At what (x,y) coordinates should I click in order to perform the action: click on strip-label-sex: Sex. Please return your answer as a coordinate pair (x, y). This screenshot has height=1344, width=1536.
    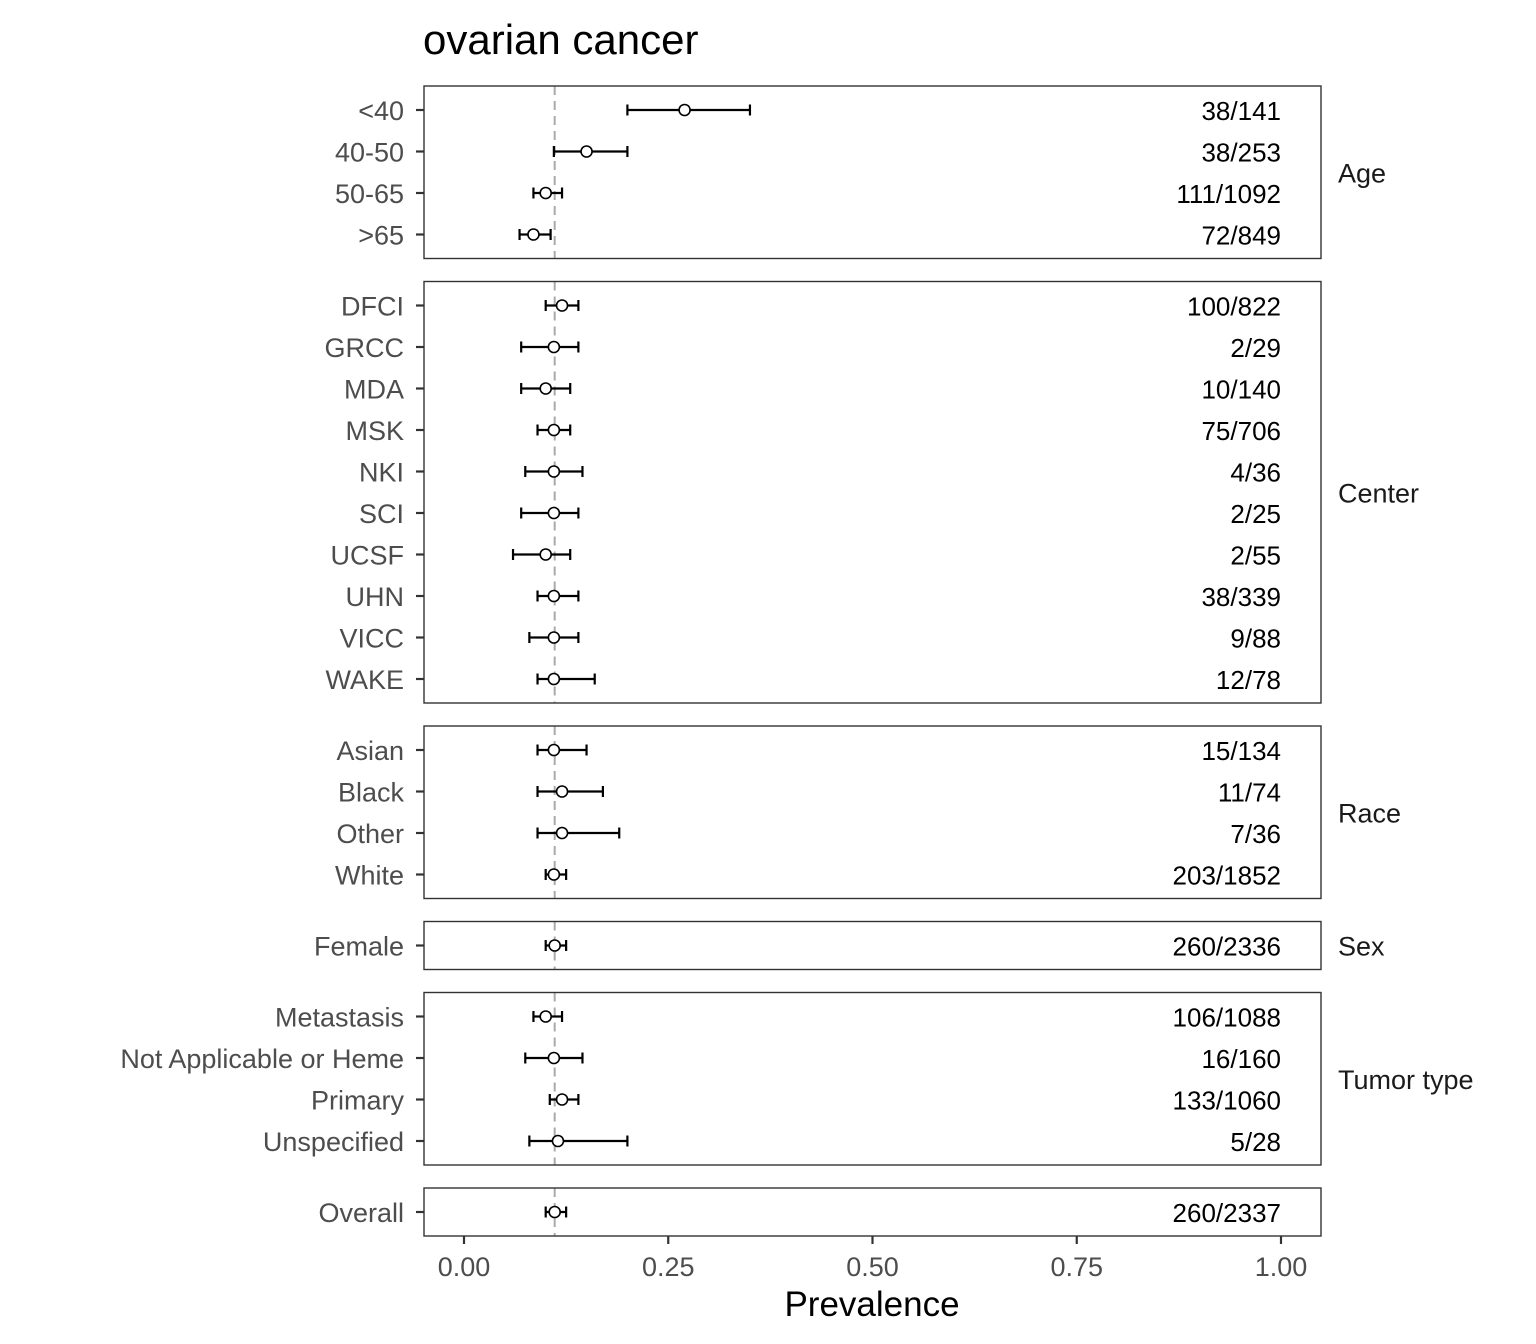
    Looking at the image, I should click on (1361, 947).